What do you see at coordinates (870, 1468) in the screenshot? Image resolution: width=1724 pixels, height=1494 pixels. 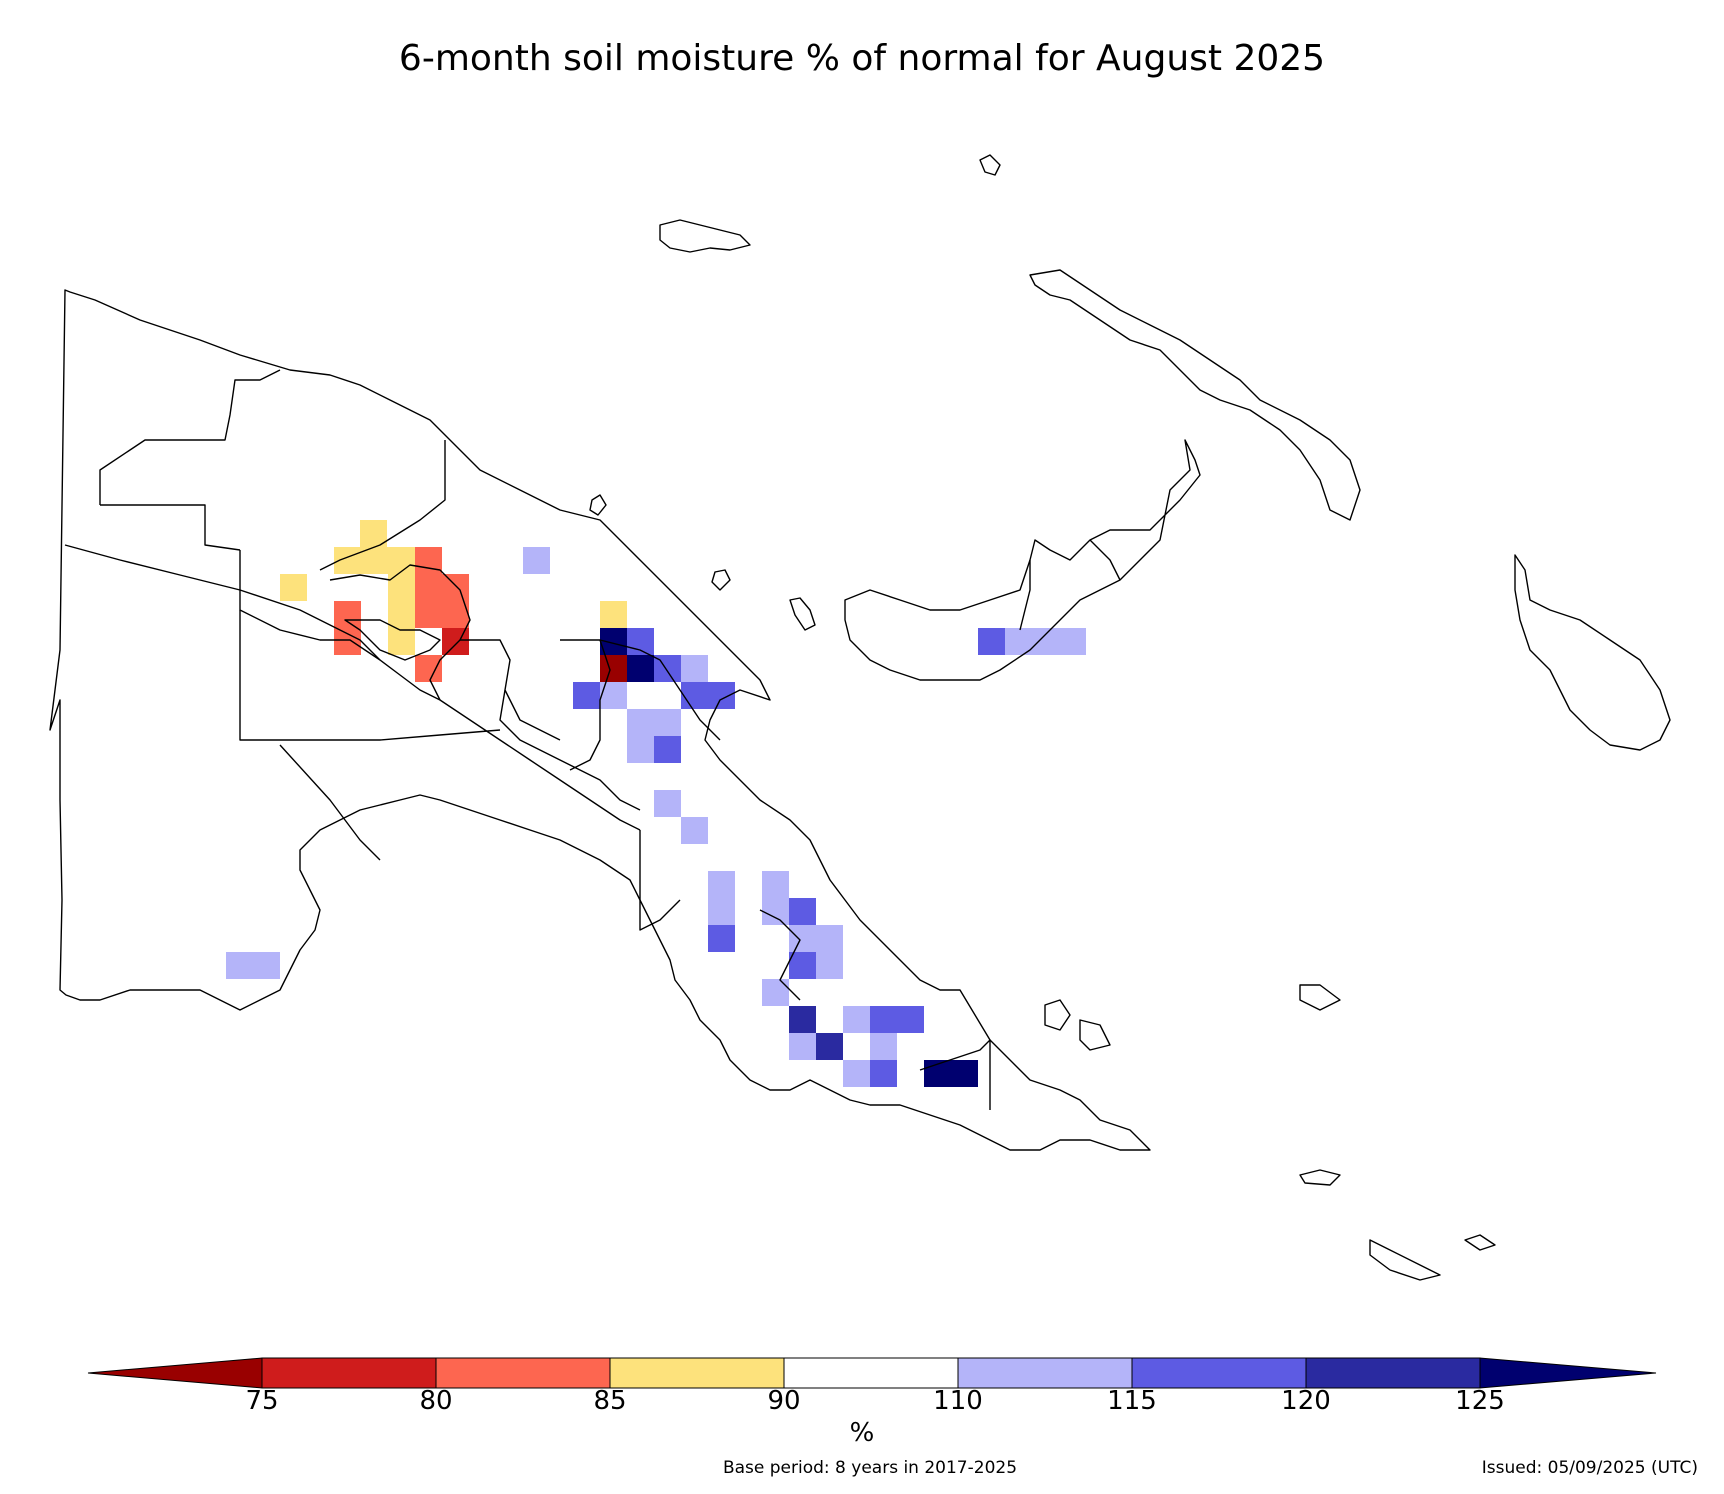 I see `base-period-note: Base period: 8 years in 2017-2025` at bounding box center [870, 1468].